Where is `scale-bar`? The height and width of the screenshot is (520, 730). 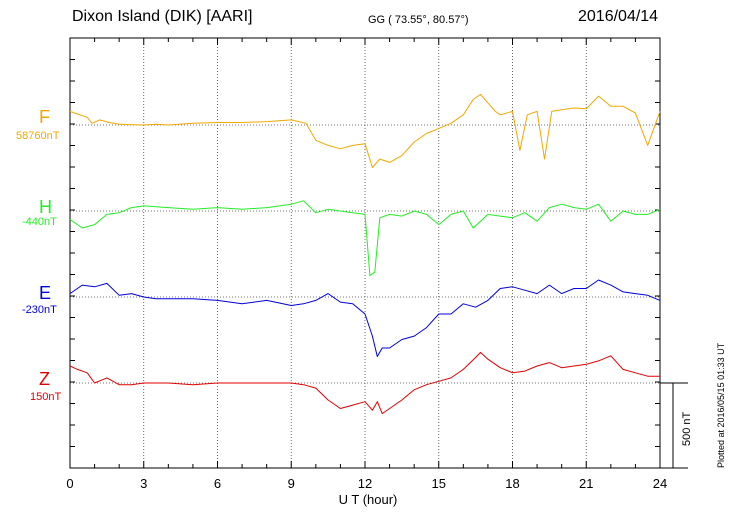 scale-bar is located at coordinates (674, 425).